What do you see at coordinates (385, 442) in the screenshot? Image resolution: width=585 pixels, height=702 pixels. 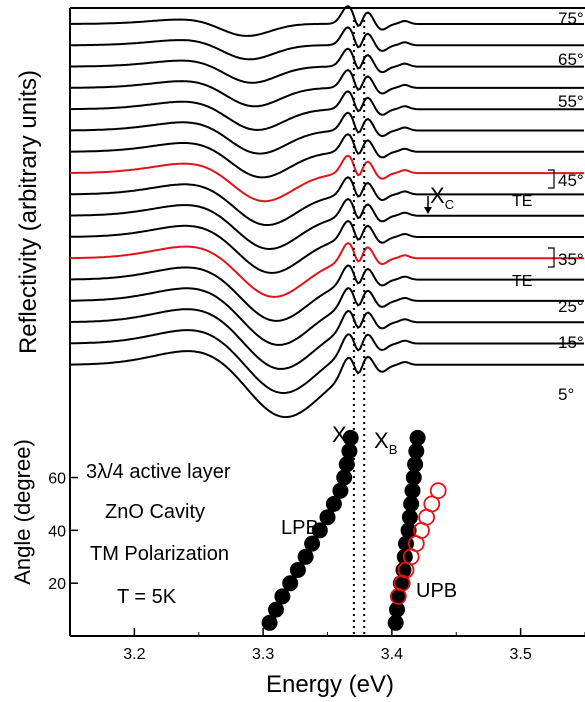 I see `xb-label: XB` at bounding box center [385, 442].